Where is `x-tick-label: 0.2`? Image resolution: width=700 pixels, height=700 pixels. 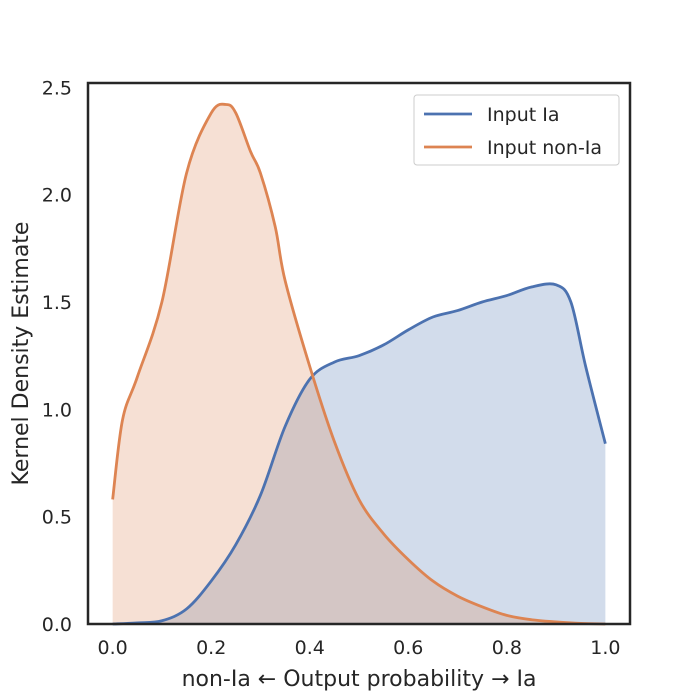 x-tick-label: 0.2 is located at coordinates (211, 648).